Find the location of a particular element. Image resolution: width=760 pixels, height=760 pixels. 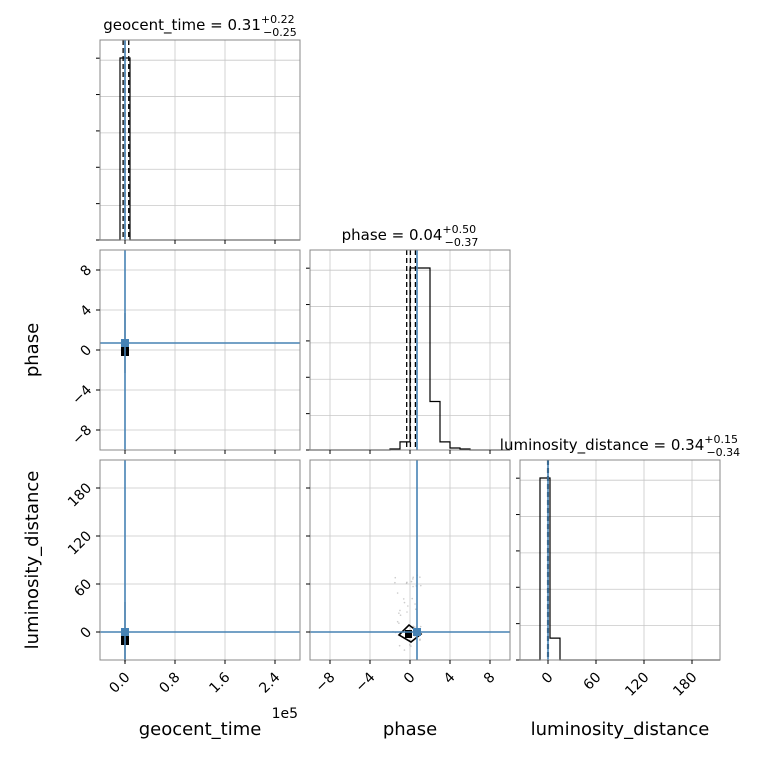

ylabel-luminosity_distance: luminosity_distance is located at coordinates (32, 560).